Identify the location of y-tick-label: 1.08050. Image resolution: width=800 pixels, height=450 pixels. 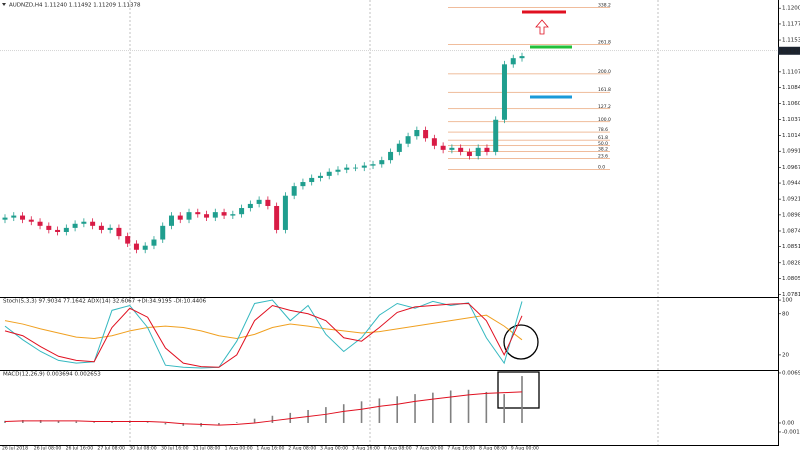
(791, 279).